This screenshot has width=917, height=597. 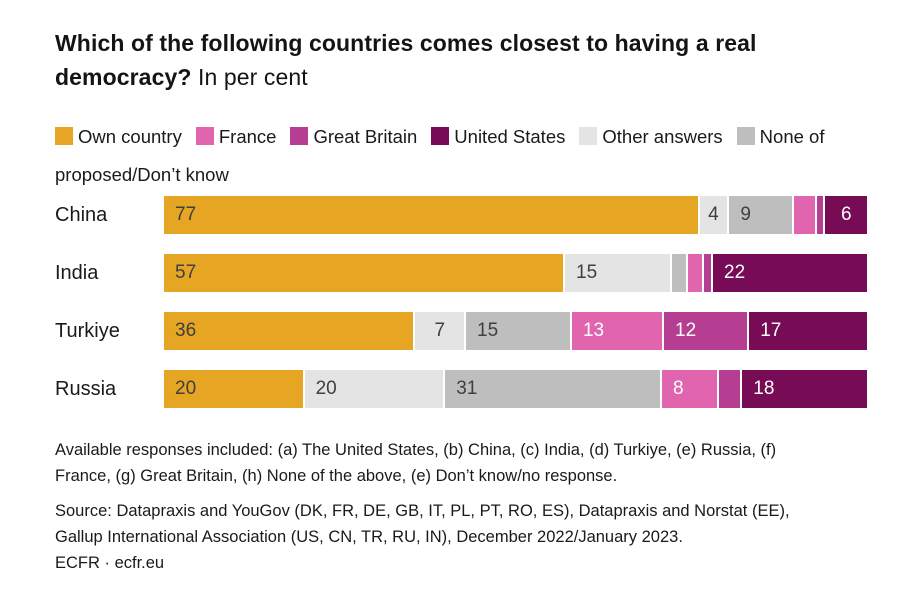 I want to click on legend-item-france: France, so click(x=236, y=136).